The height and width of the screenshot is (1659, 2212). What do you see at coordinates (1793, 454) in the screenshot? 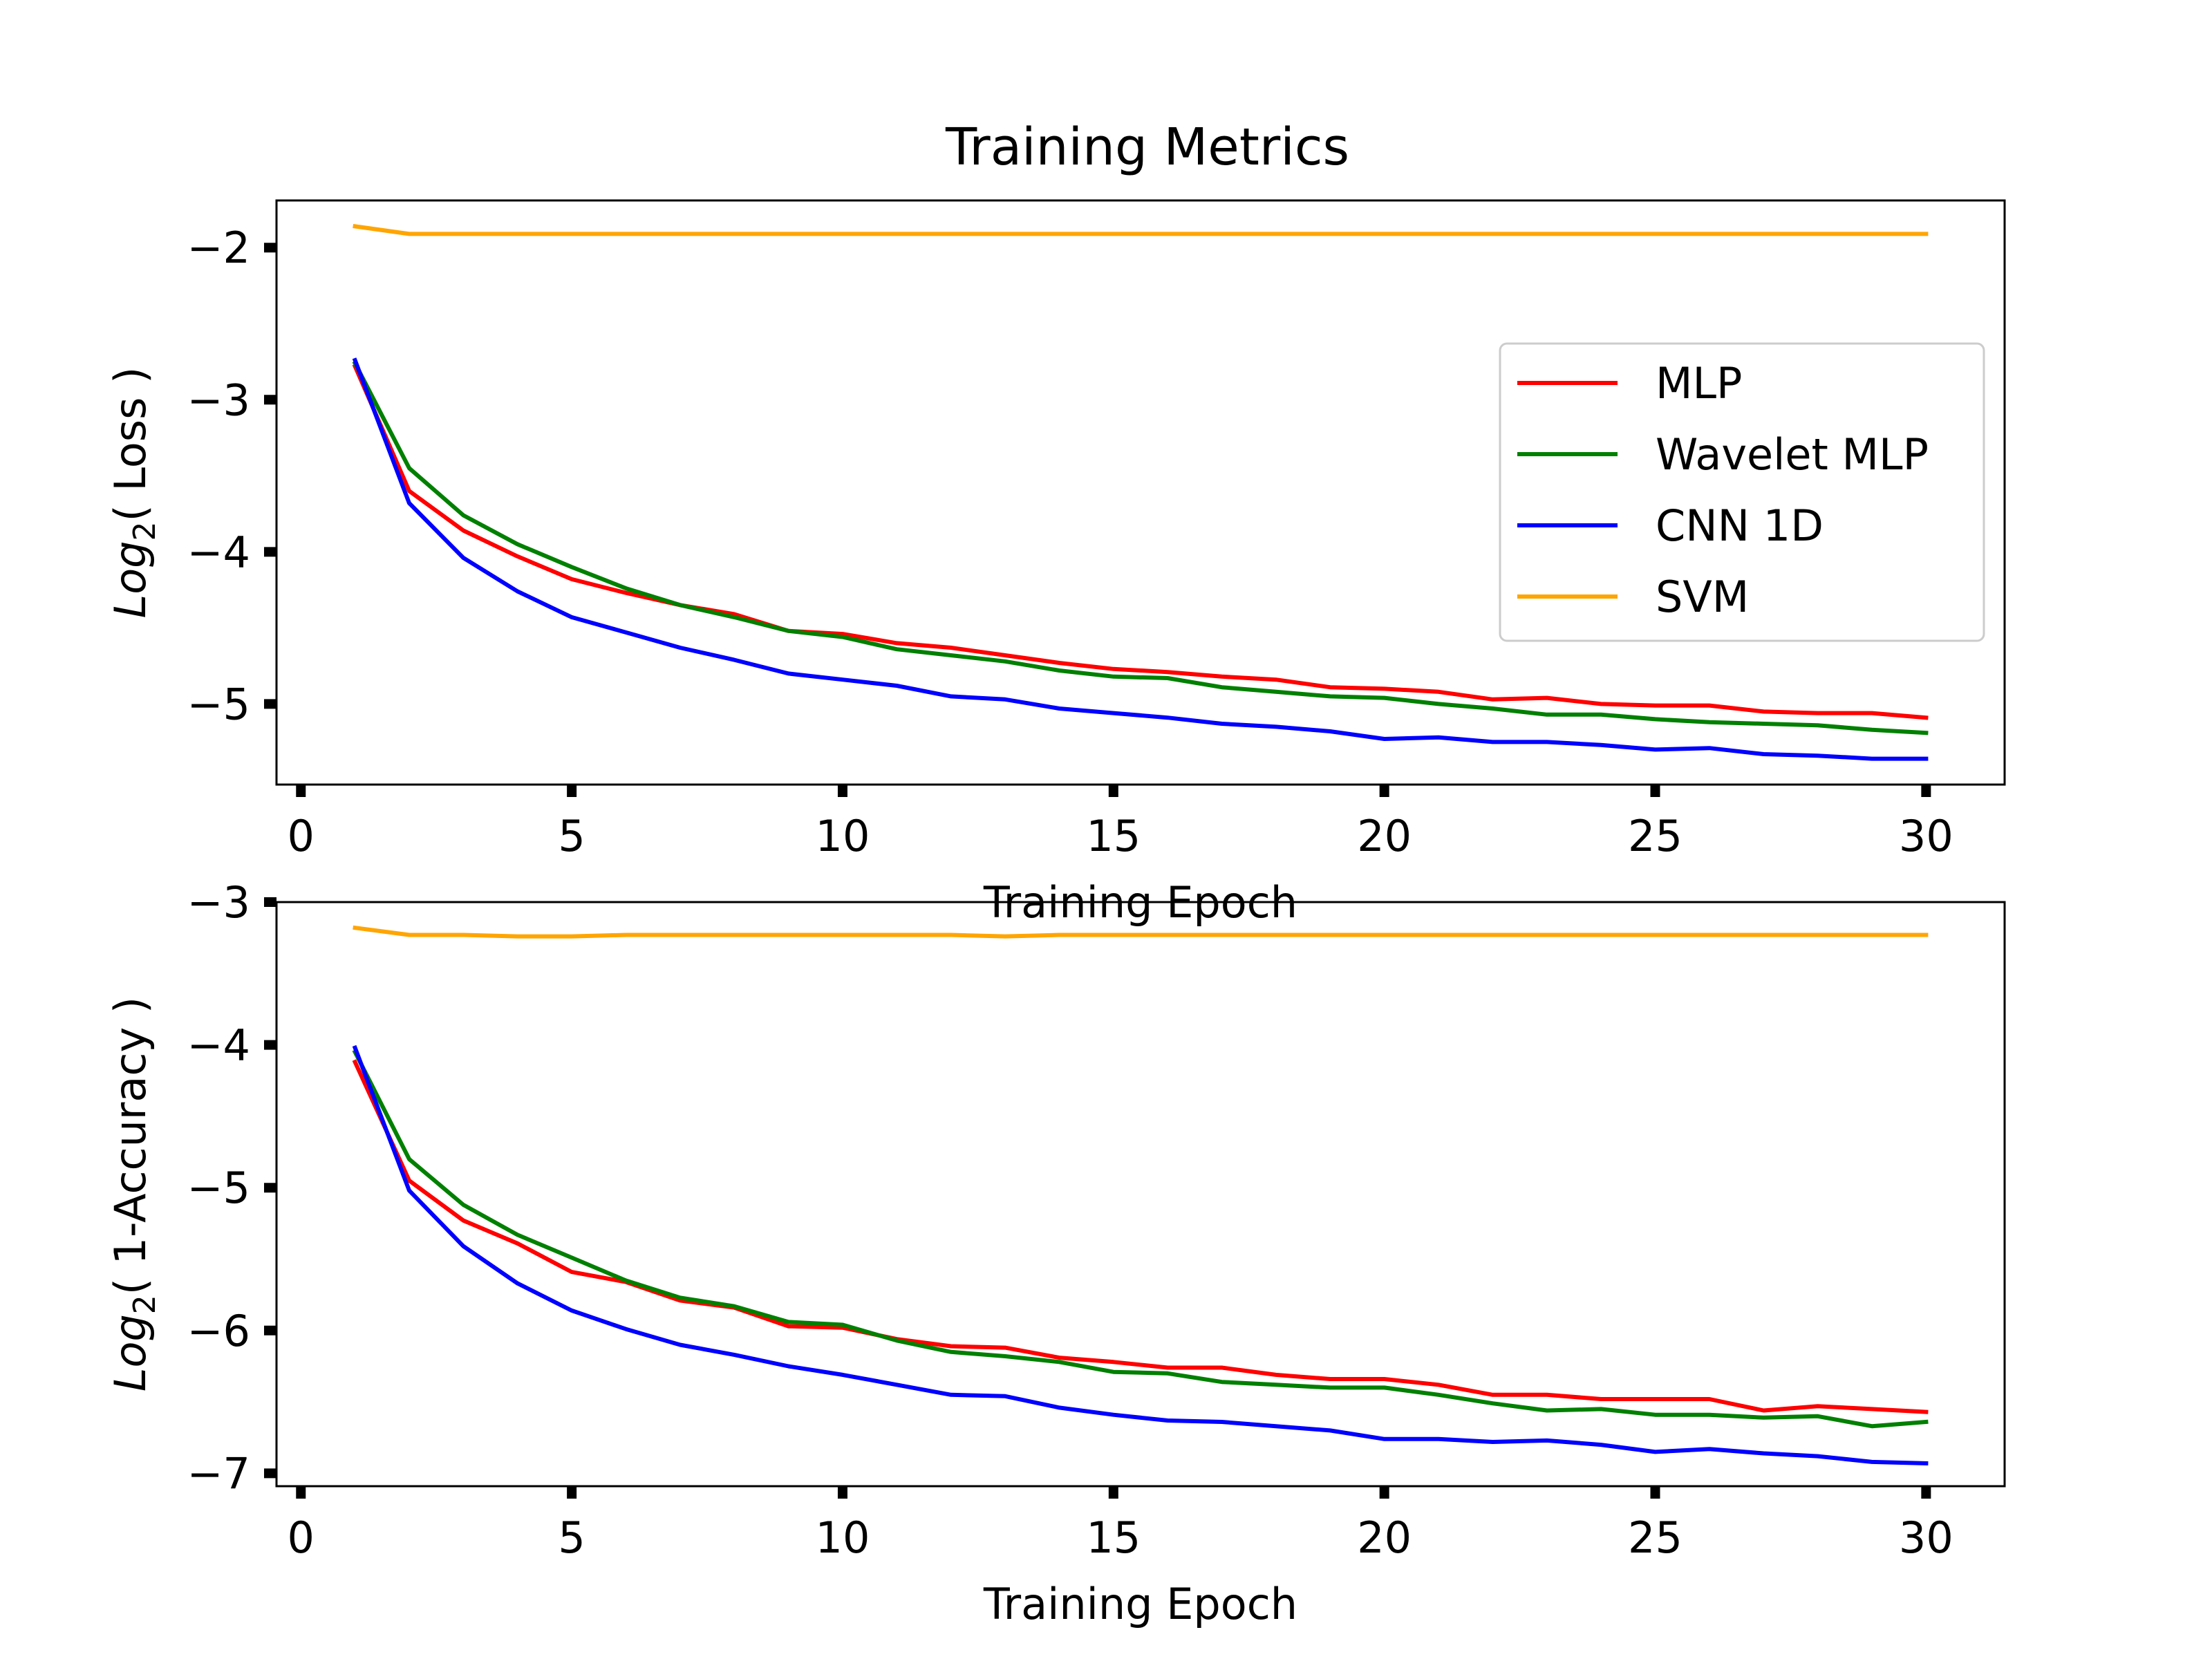
I see `legend-label: Wavelet MLP` at bounding box center [1793, 454].